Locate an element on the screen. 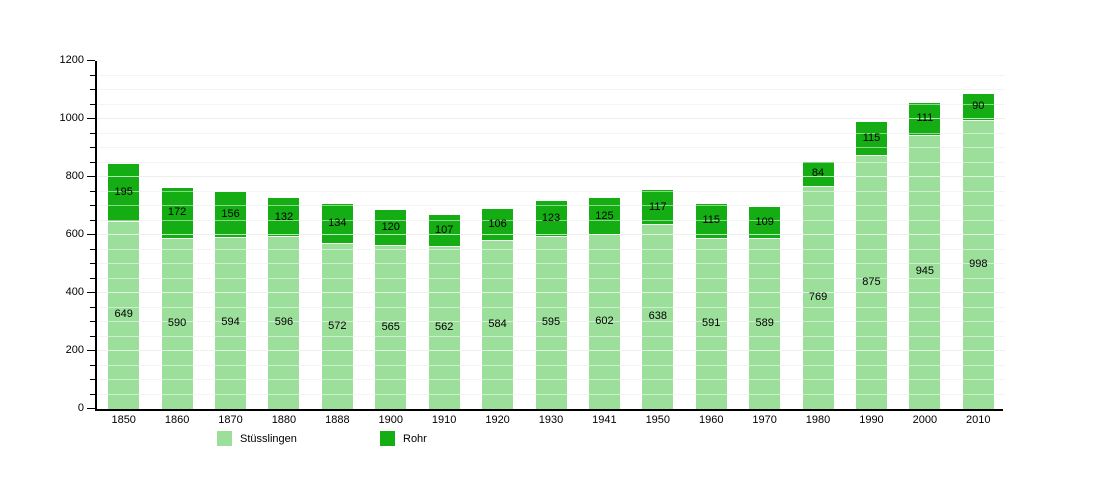 This screenshot has height=500, width=1100. bar-value-label: 123 is located at coordinates (551, 218).